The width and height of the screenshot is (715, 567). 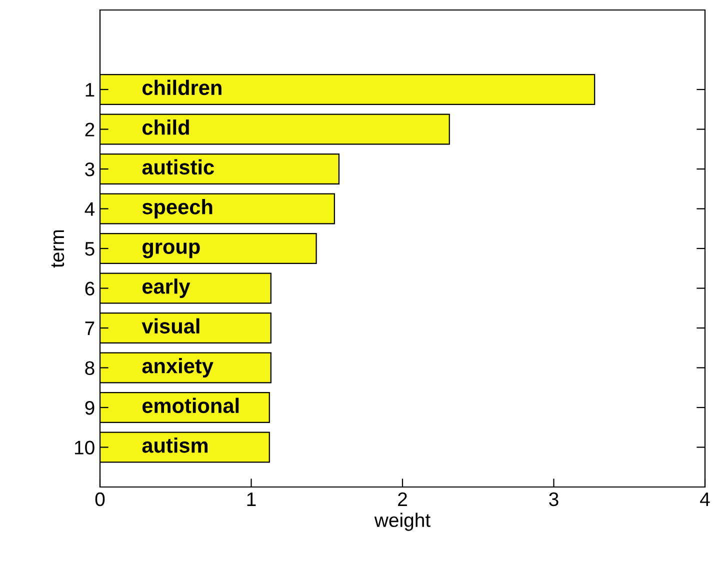 I want to click on annotation: visual, so click(x=171, y=326).